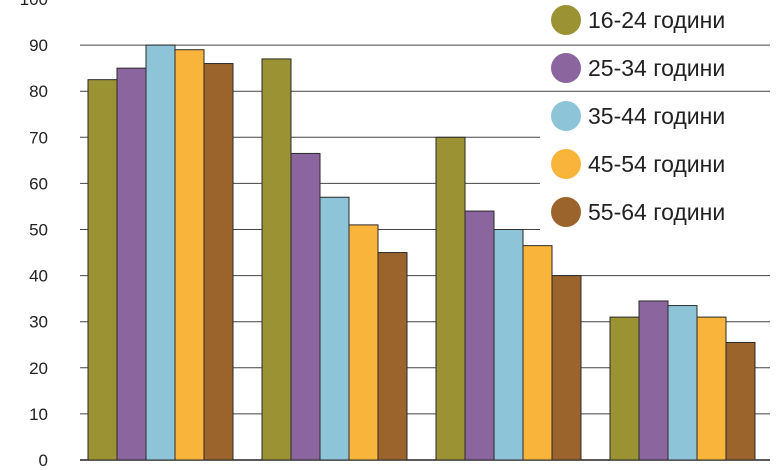  I want to click on legend-label: 55-64 години, so click(656, 212).